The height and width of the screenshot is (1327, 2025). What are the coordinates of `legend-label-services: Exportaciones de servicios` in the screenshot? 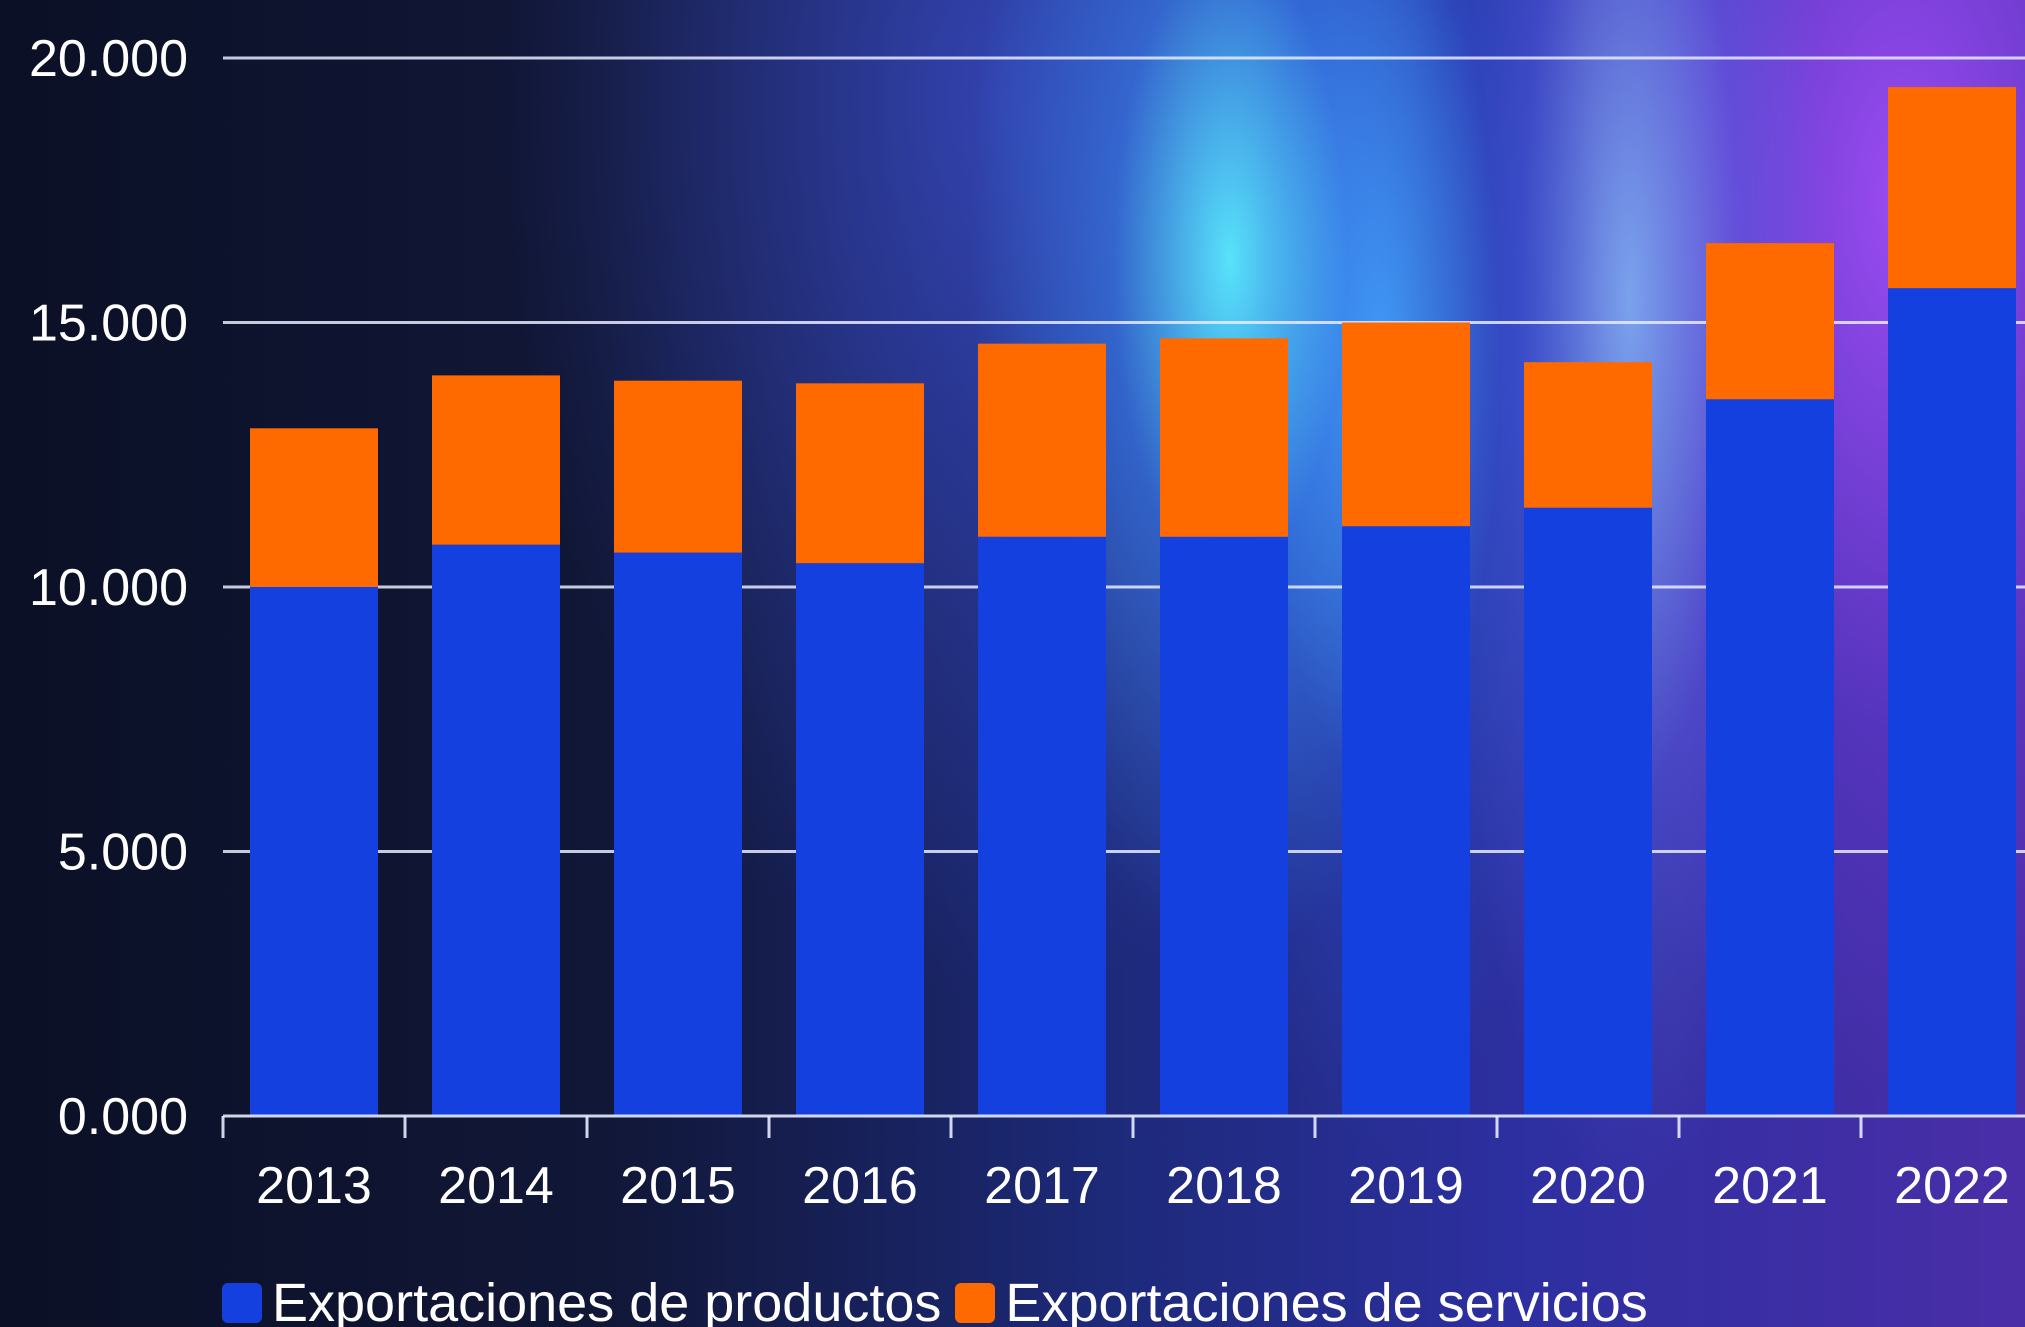 It's located at (1326, 1300).